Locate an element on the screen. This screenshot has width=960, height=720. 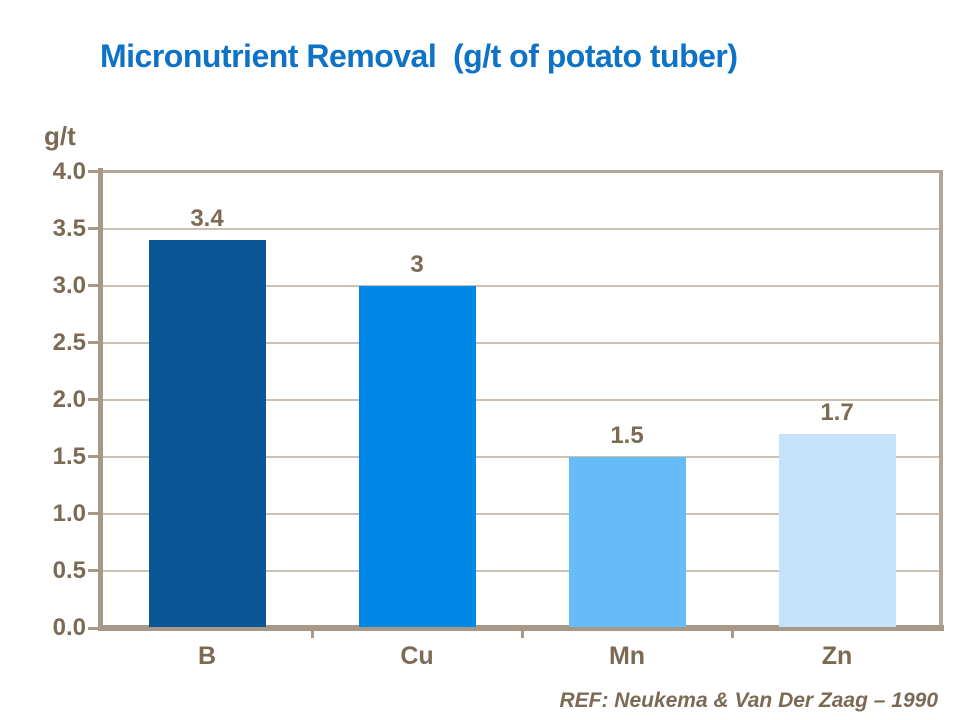
bar-value-label-B: 3.4 is located at coordinates (207, 218).